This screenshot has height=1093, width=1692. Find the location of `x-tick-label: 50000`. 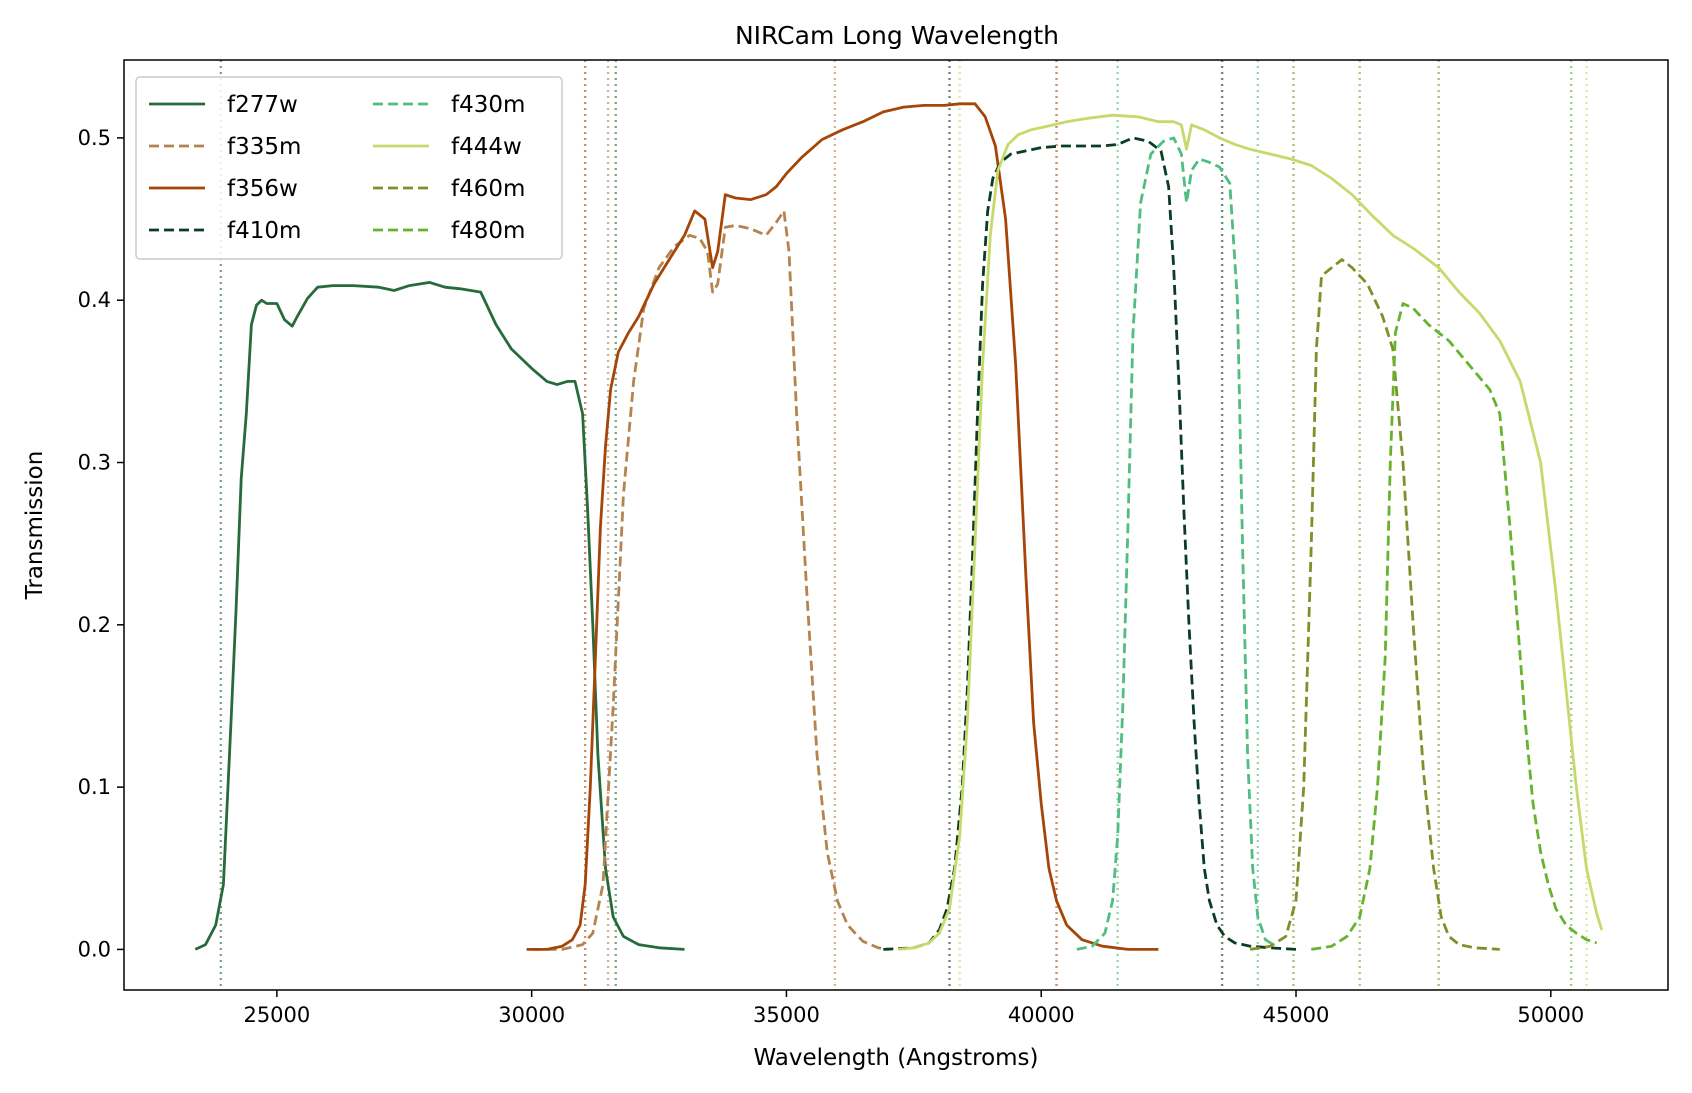

x-tick-label: 50000 is located at coordinates (1550, 1015).